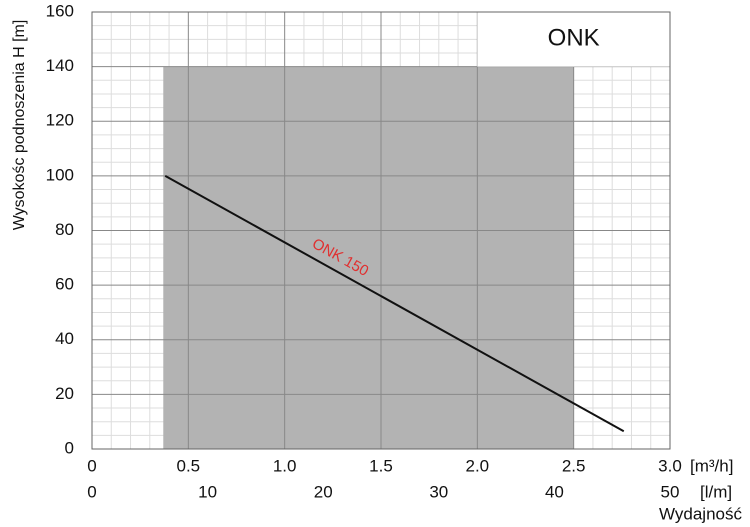  What do you see at coordinates (60, 10) in the screenshot?
I see `y-tick-label: 160` at bounding box center [60, 10].